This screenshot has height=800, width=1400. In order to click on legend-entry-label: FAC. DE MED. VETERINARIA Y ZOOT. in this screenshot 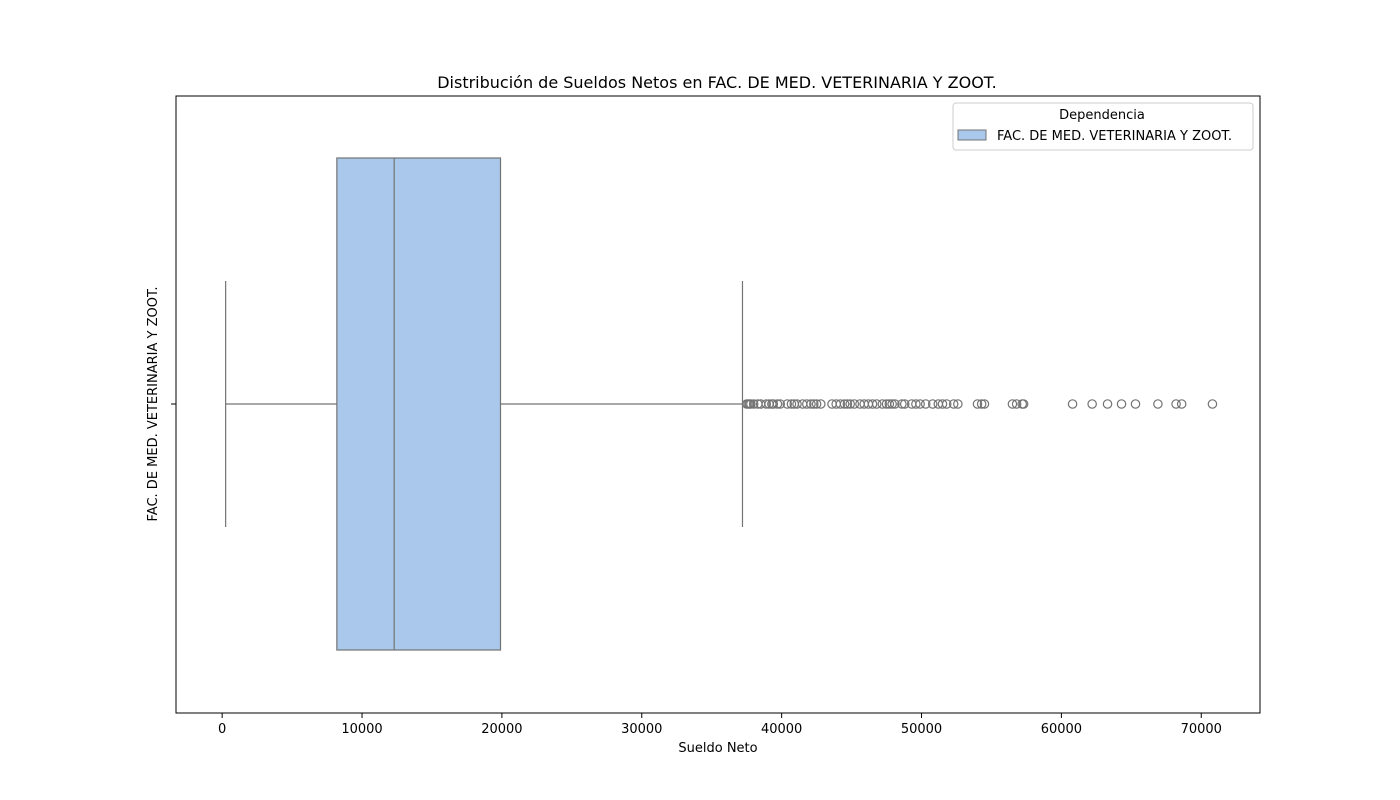, I will do `click(1114, 136)`.